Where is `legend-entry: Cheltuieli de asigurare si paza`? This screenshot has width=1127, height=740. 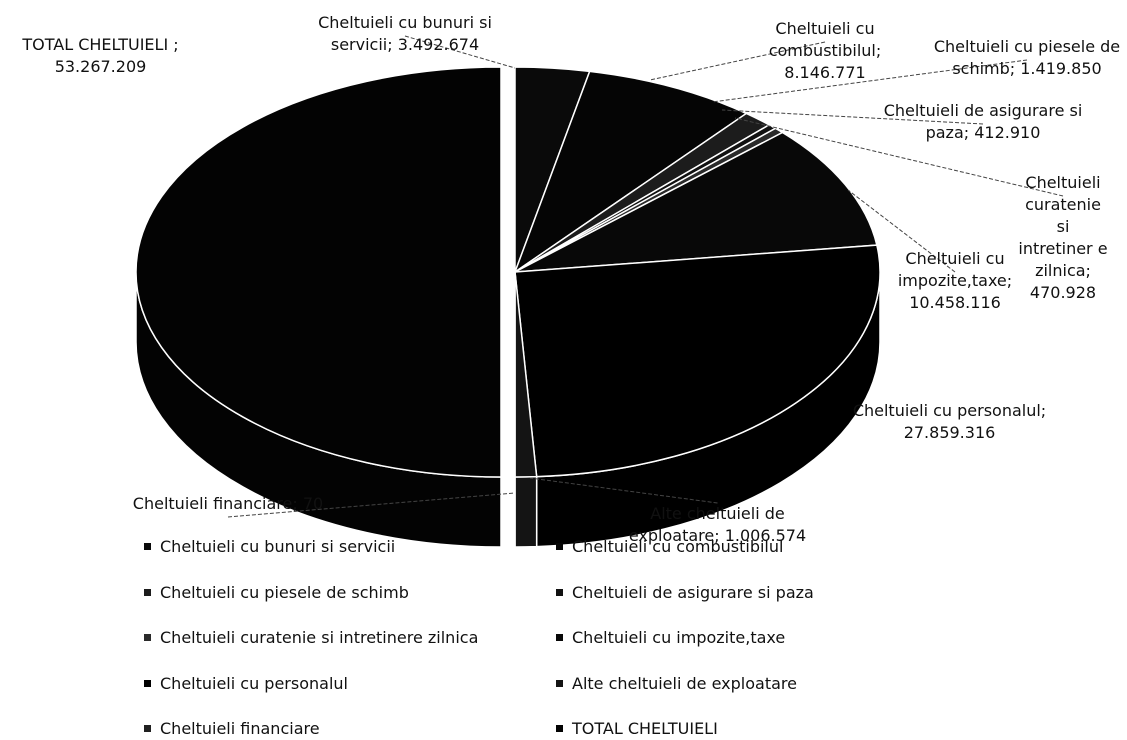 legend-entry: Cheltuieli de asigurare si paza is located at coordinates (685, 592).